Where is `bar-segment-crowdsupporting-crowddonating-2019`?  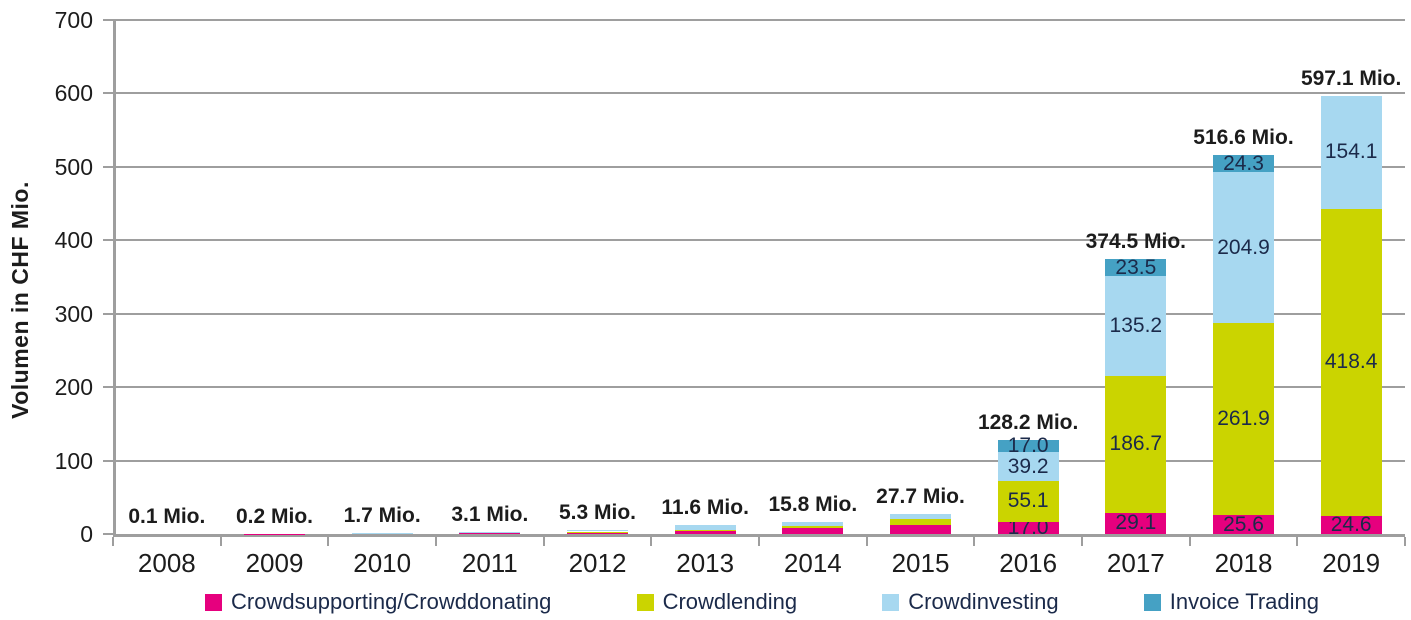 bar-segment-crowdsupporting-crowddonating-2019 is located at coordinates (1351, 524).